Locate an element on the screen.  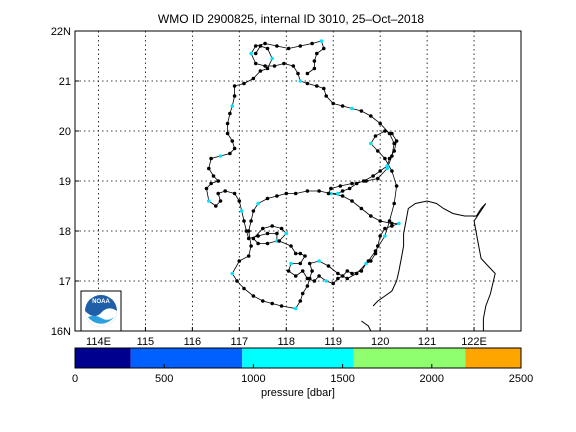
y-tick-label: 21 is located at coordinates (65, 82).